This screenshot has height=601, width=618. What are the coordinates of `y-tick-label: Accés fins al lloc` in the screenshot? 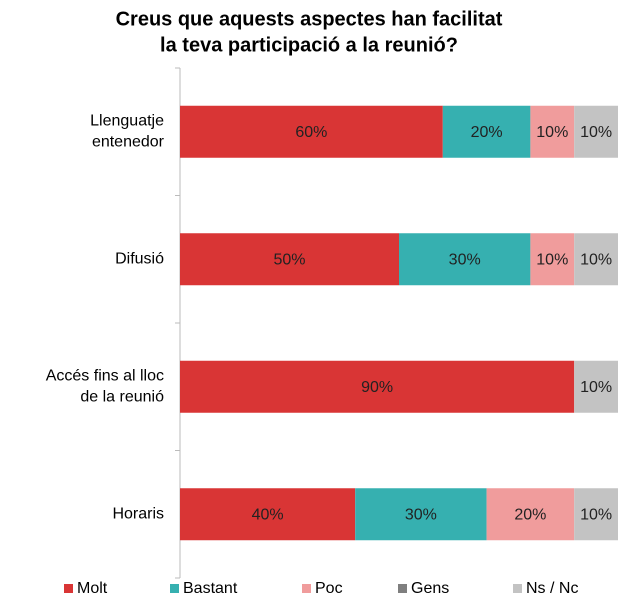 It's located at (105, 375).